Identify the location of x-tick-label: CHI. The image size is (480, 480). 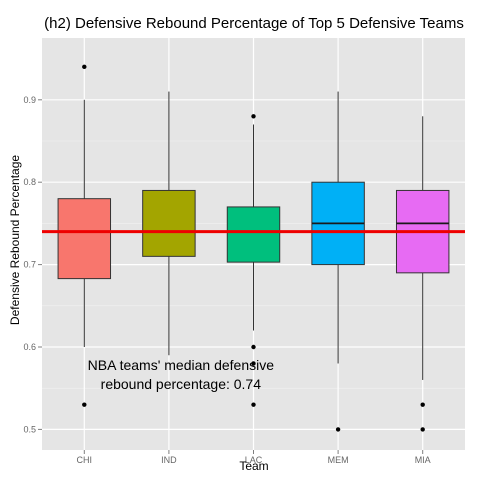
(85, 460).